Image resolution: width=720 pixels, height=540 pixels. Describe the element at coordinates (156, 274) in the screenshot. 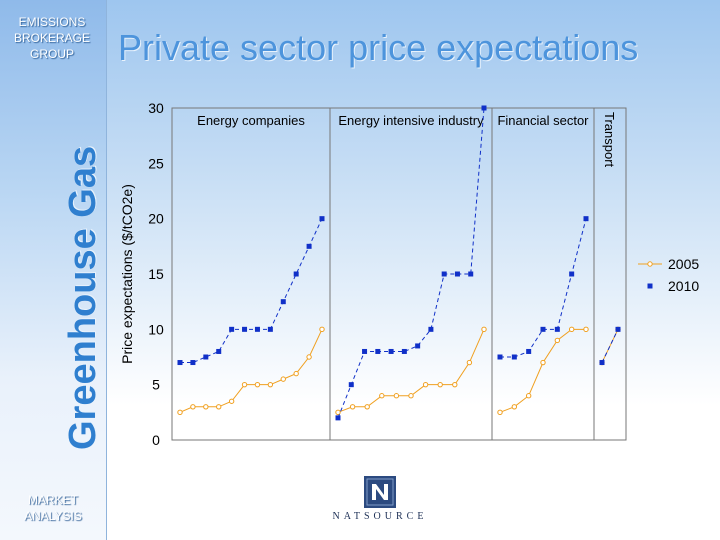

I see `y-tick-label: 15` at that location.